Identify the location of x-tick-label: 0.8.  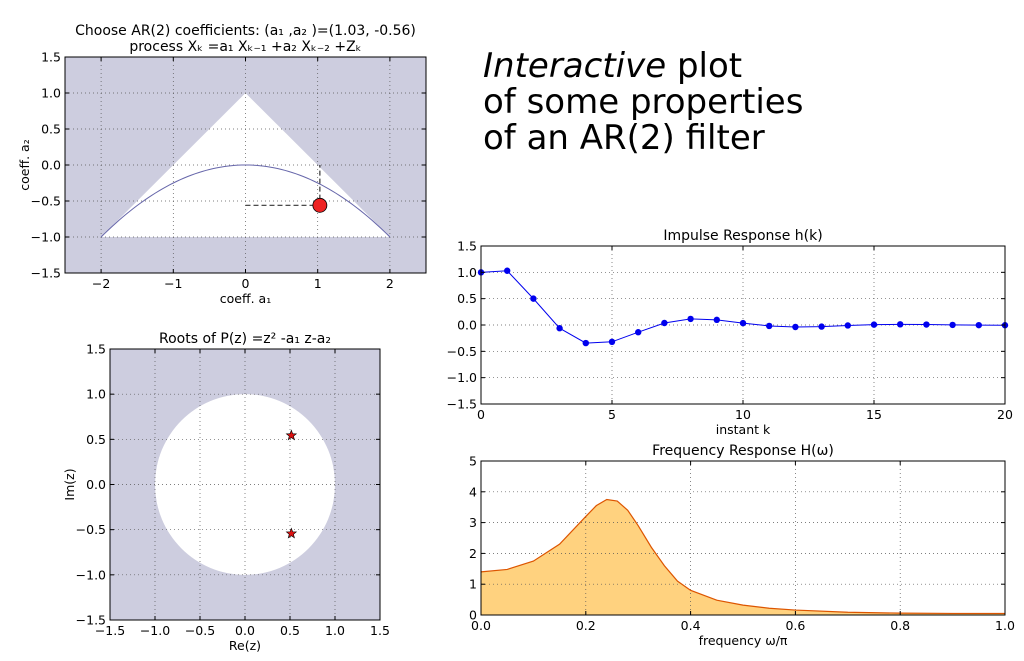
(900, 625).